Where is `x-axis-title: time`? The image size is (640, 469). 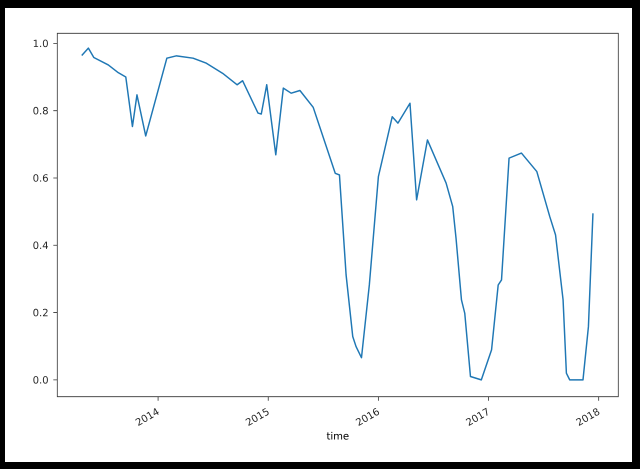
x-axis-title: time is located at coordinates (337, 436).